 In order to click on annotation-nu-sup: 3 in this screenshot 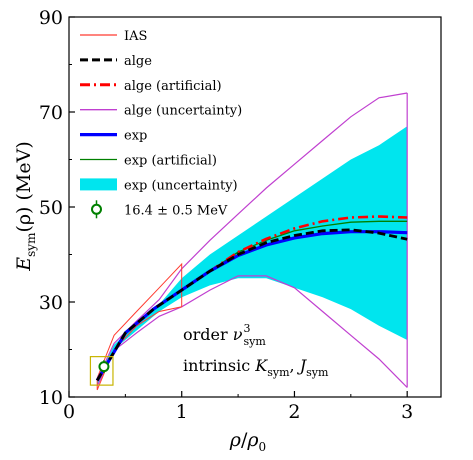, I will do `click(246, 328)`.